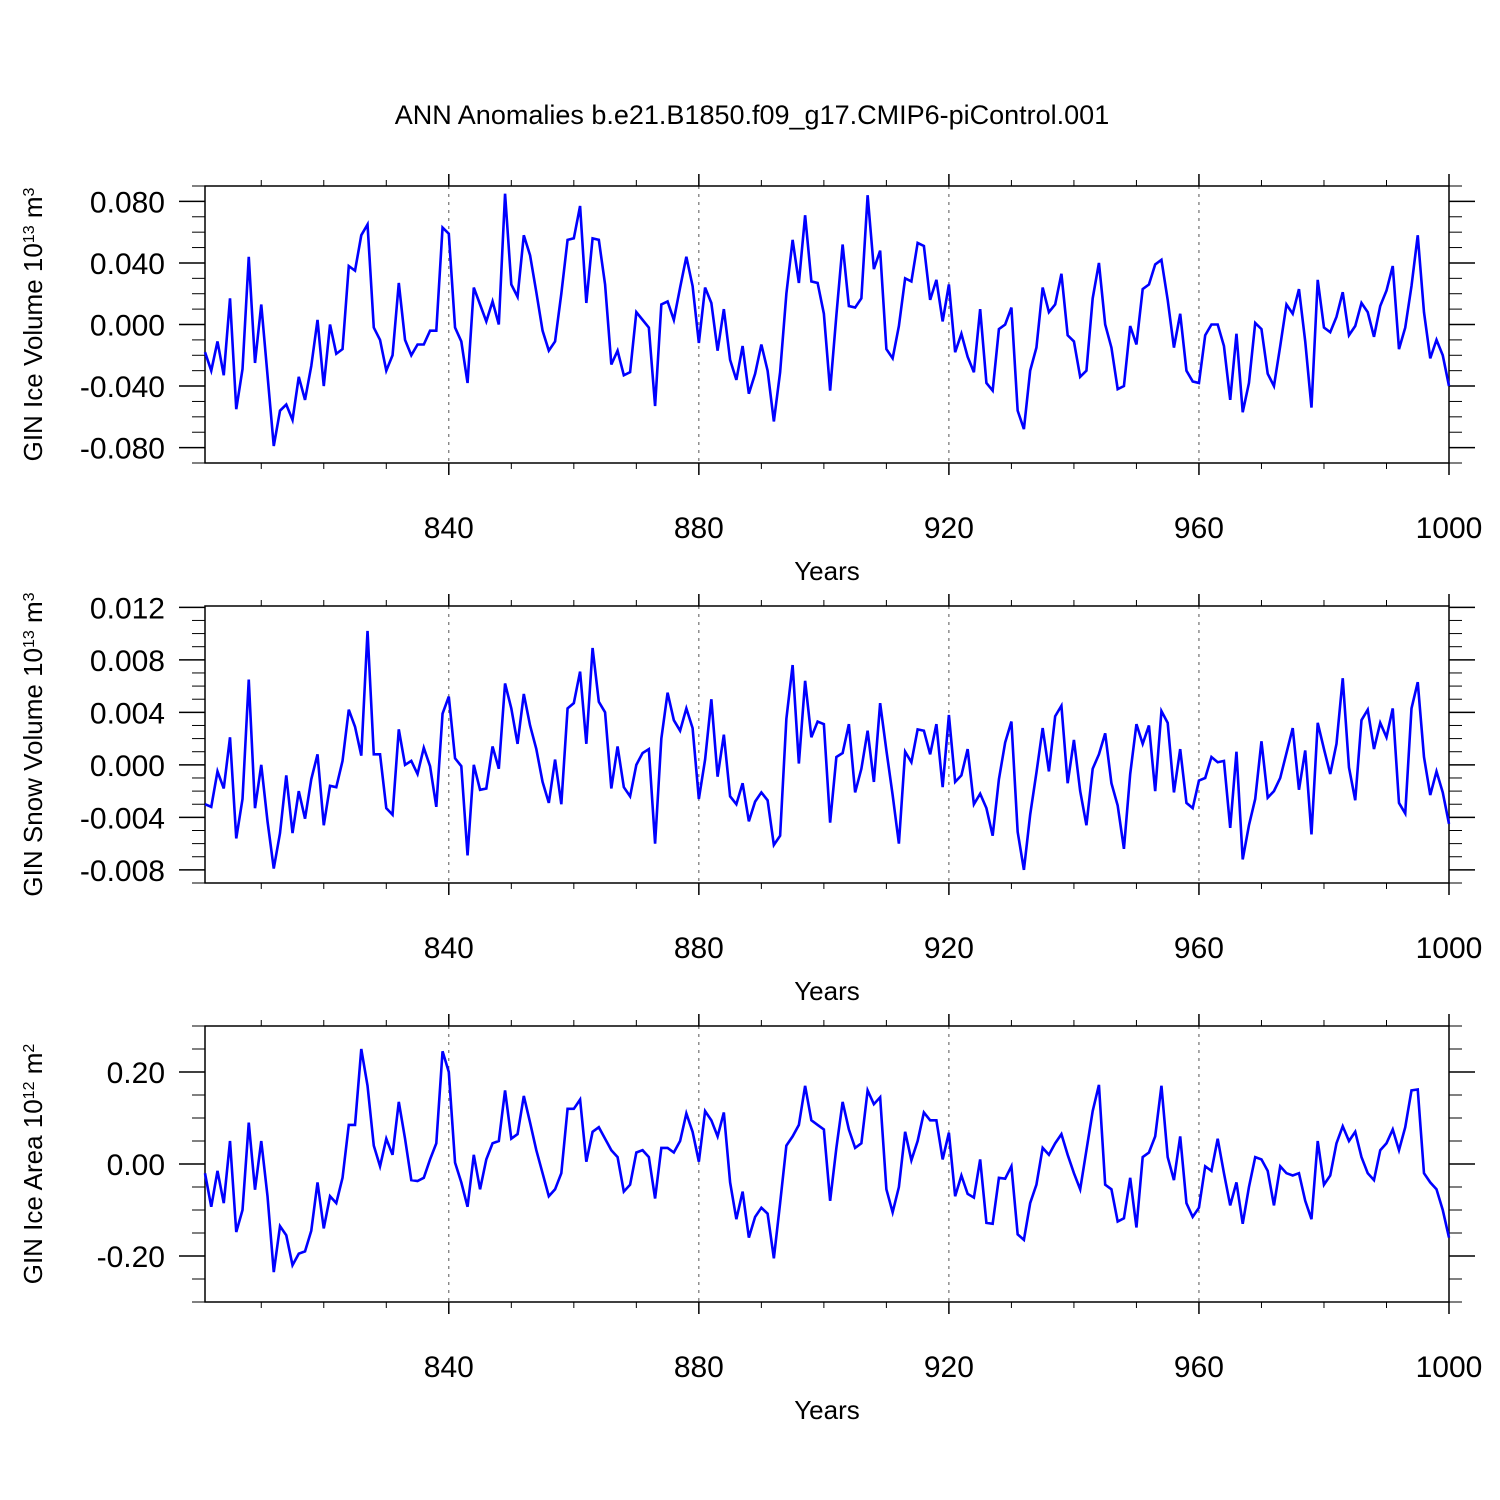 Image resolution: width=1500 pixels, height=1500 pixels. I want to click on x-axis-label: Years, so click(827, 571).